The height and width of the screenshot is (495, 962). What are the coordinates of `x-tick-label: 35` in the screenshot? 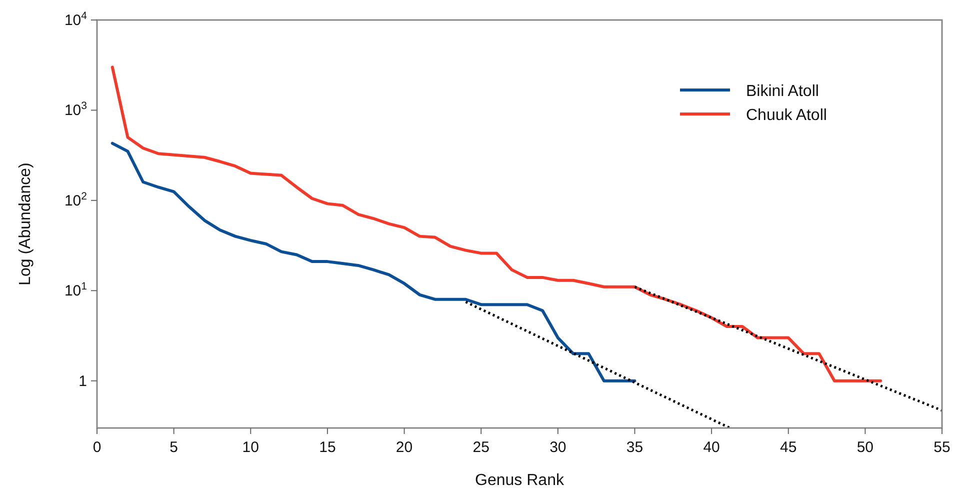 It's located at (635, 447).